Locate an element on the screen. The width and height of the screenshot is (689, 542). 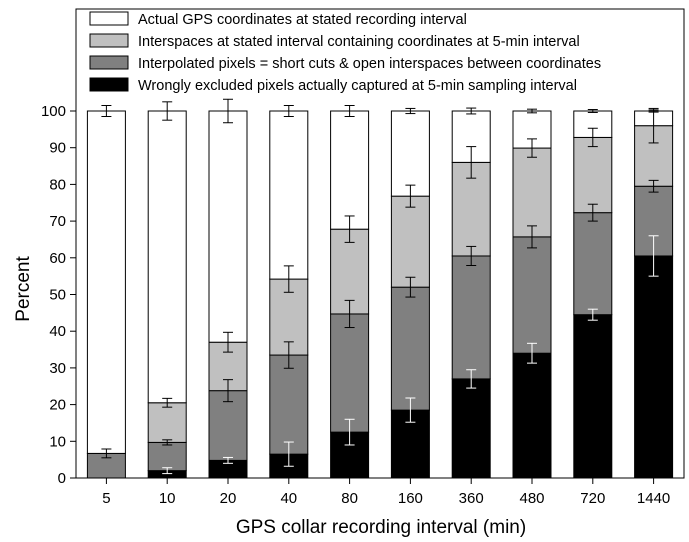
x-tick-label: 720 is located at coordinates (592, 498).